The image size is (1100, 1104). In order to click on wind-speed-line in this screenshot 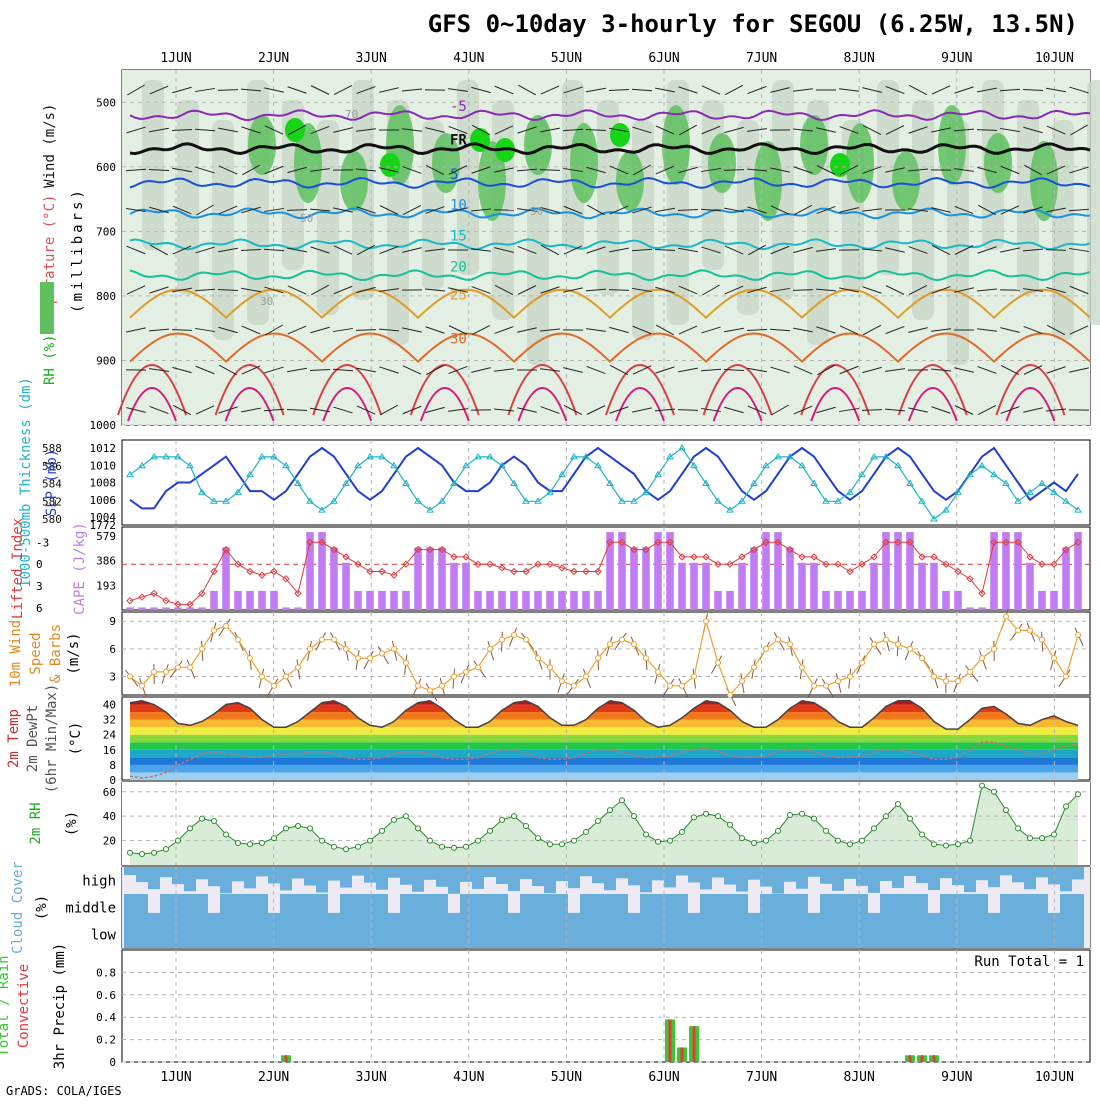, I will do `click(604, 656)`.